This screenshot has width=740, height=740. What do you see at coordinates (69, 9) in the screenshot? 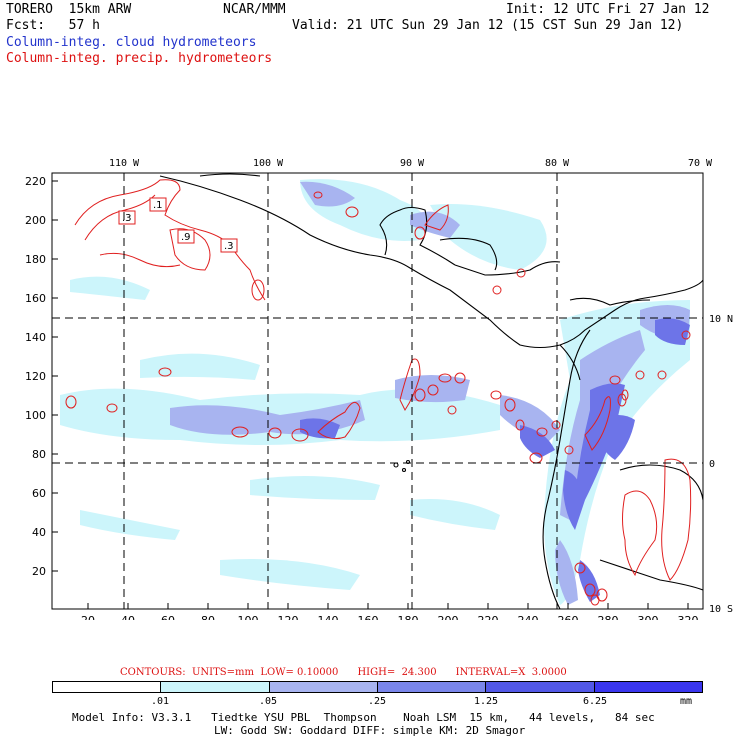
I see `model-title: TORERO 15km ARW` at bounding box center [69, 9].